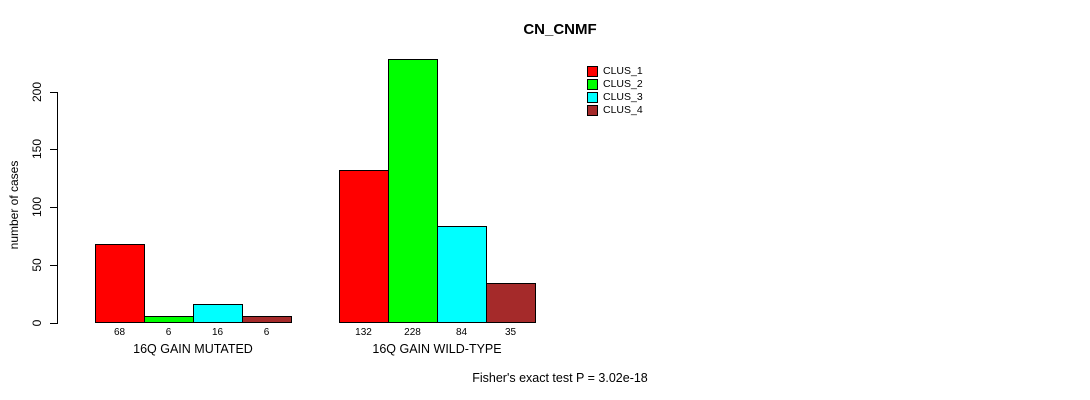 The image size is (1090, 400). Describe the element at coordinates (57, 208) in the screenshot. I see `y-axis-line` at that location.